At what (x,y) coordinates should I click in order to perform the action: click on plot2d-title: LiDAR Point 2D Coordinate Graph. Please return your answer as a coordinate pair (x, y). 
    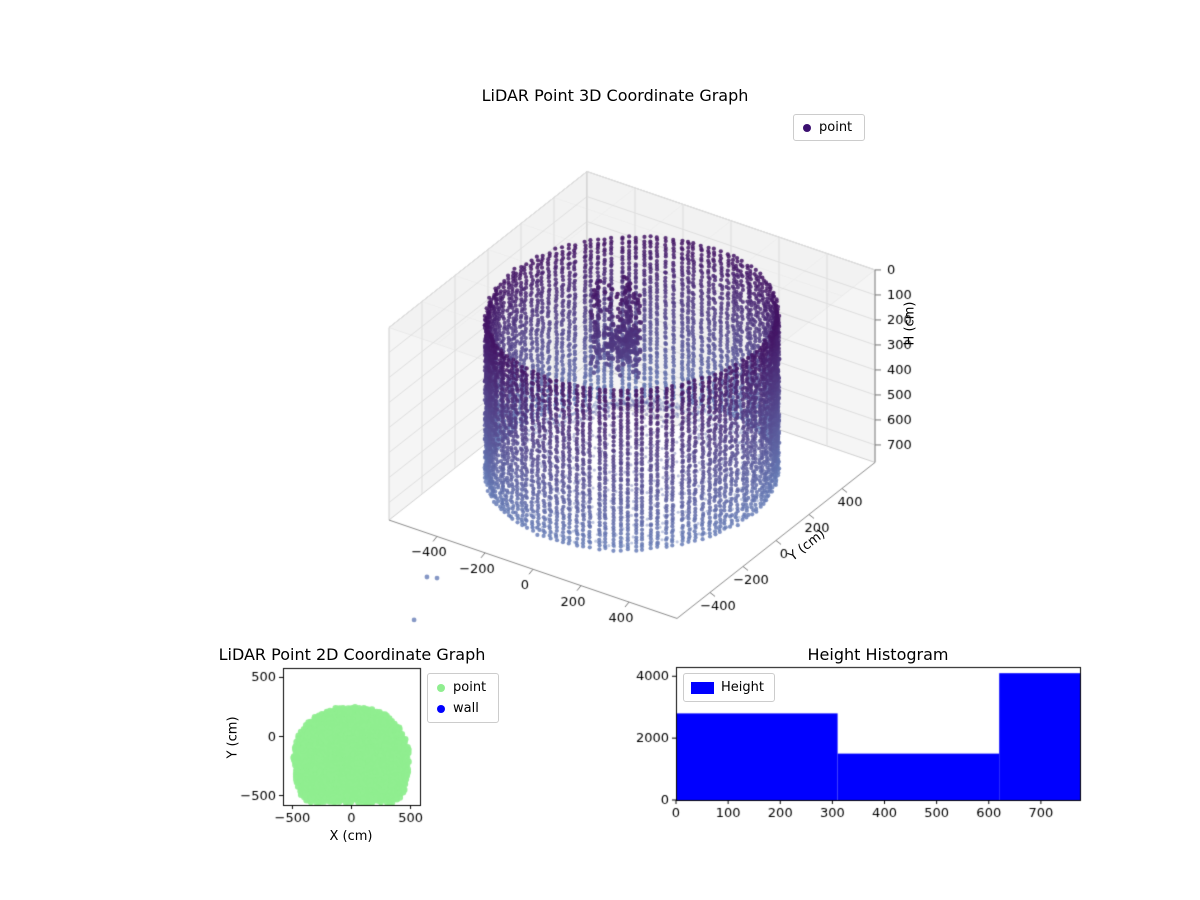
    Looking at the image, I should click on (352, 654).